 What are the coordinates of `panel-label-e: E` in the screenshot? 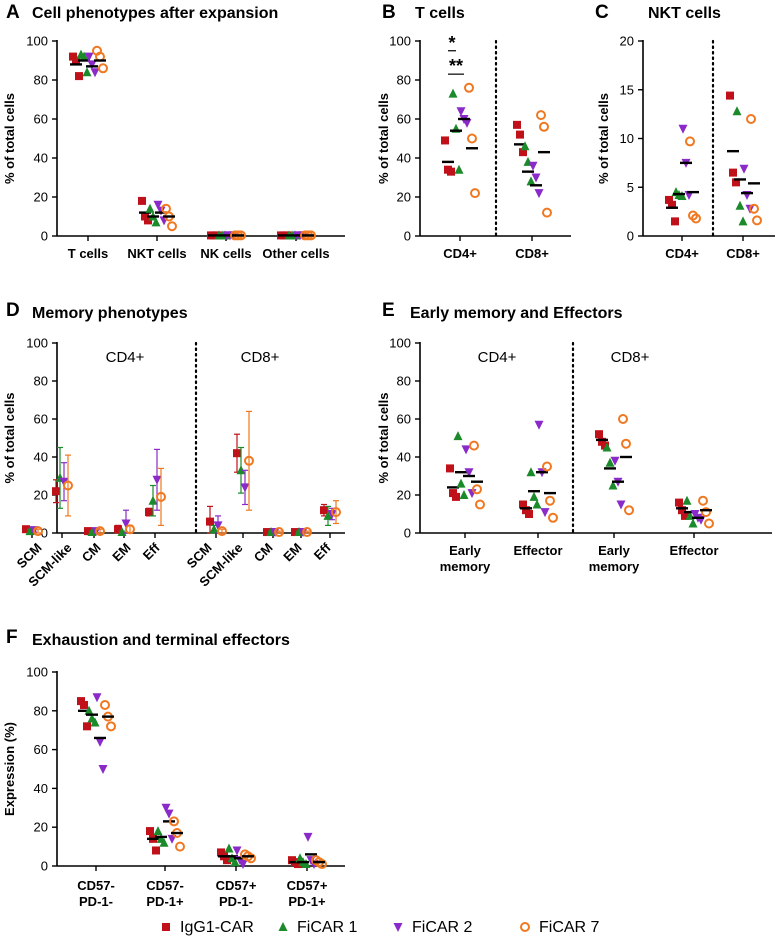 It's located at (388, 310).